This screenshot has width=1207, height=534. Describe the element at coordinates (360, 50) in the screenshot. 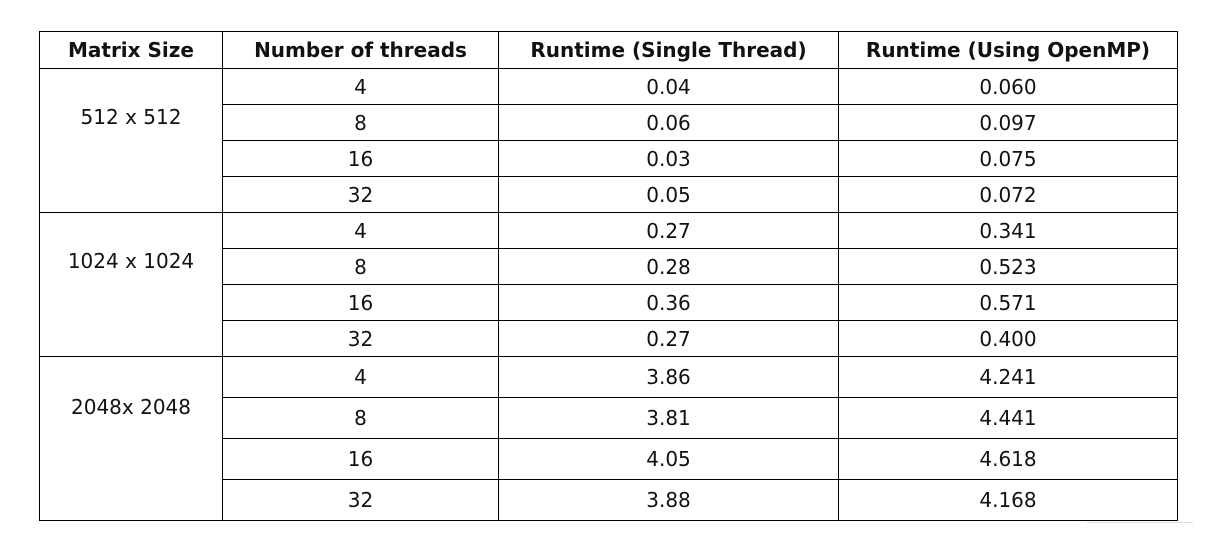

I see `header-number-of-threads: Number of threads` at that location.